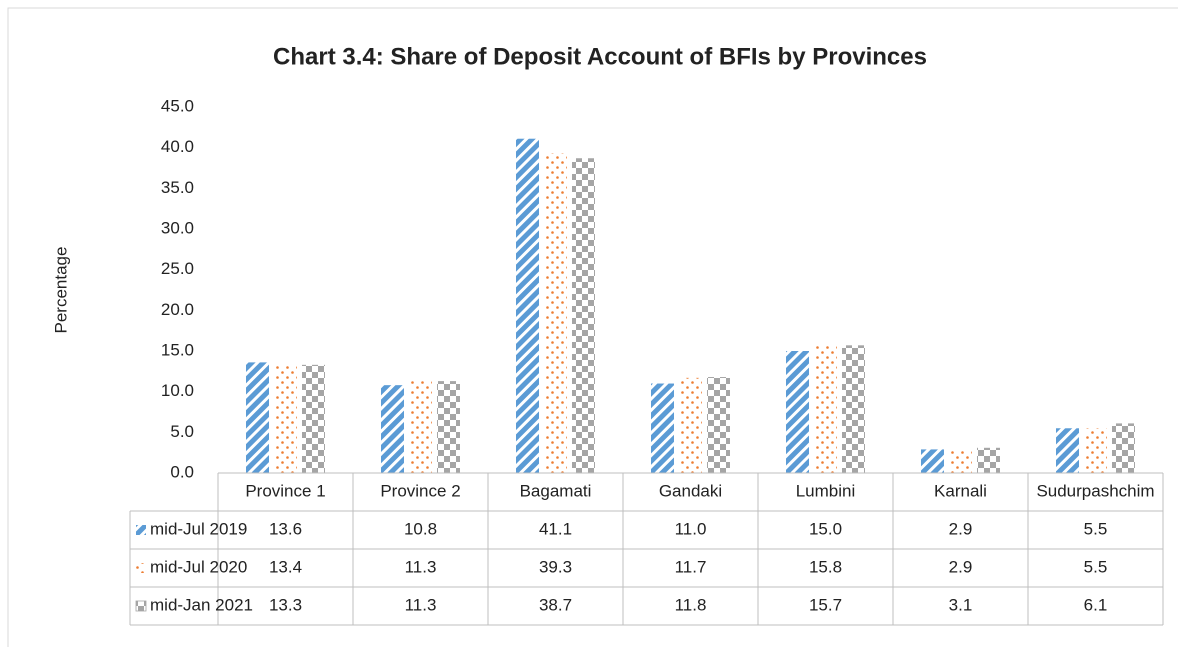 Image resolution: width=1178 pixels, height=647 pixels. I want to click on x-tick-label: Province 2, so click(420, 490).